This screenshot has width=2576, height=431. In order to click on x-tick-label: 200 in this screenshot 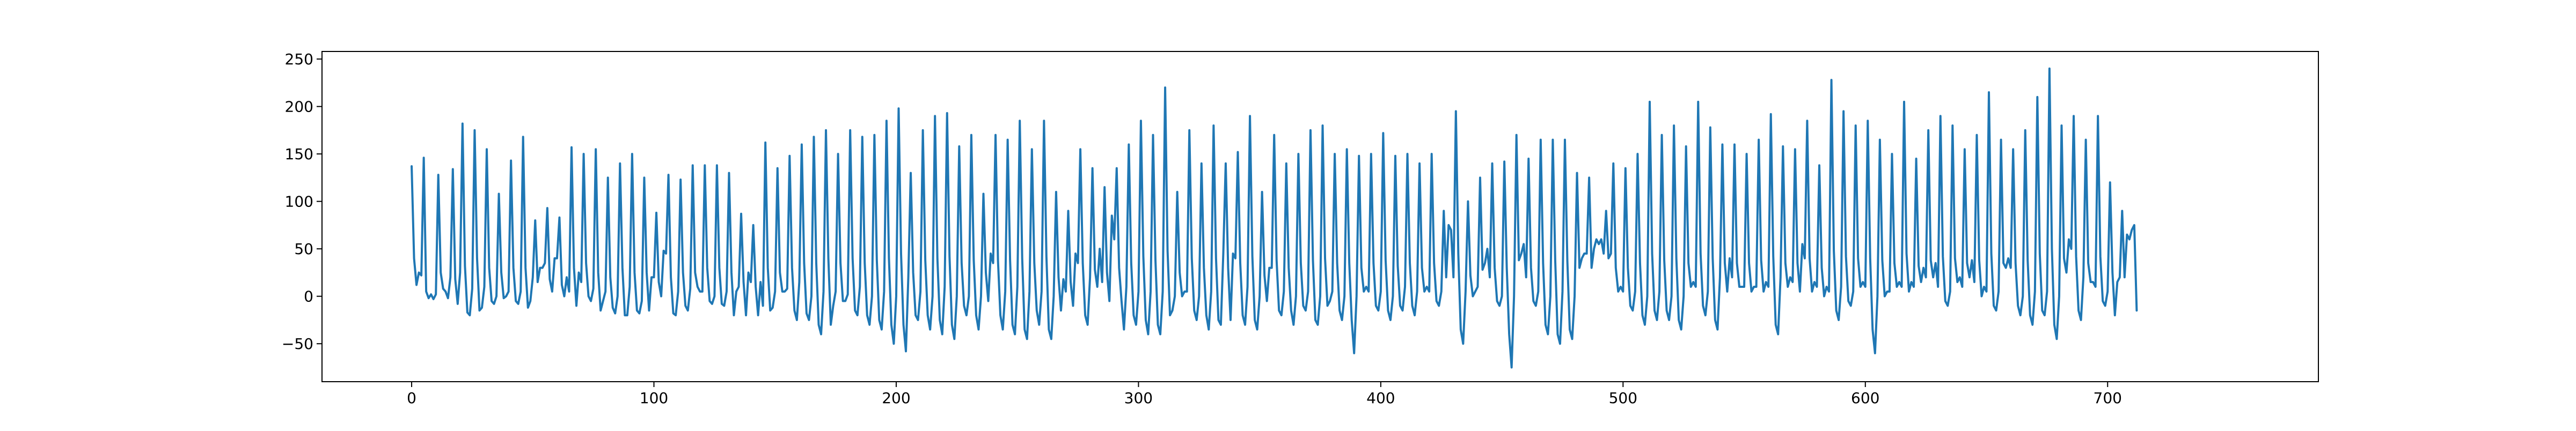, I will do `click(896, 398)`.